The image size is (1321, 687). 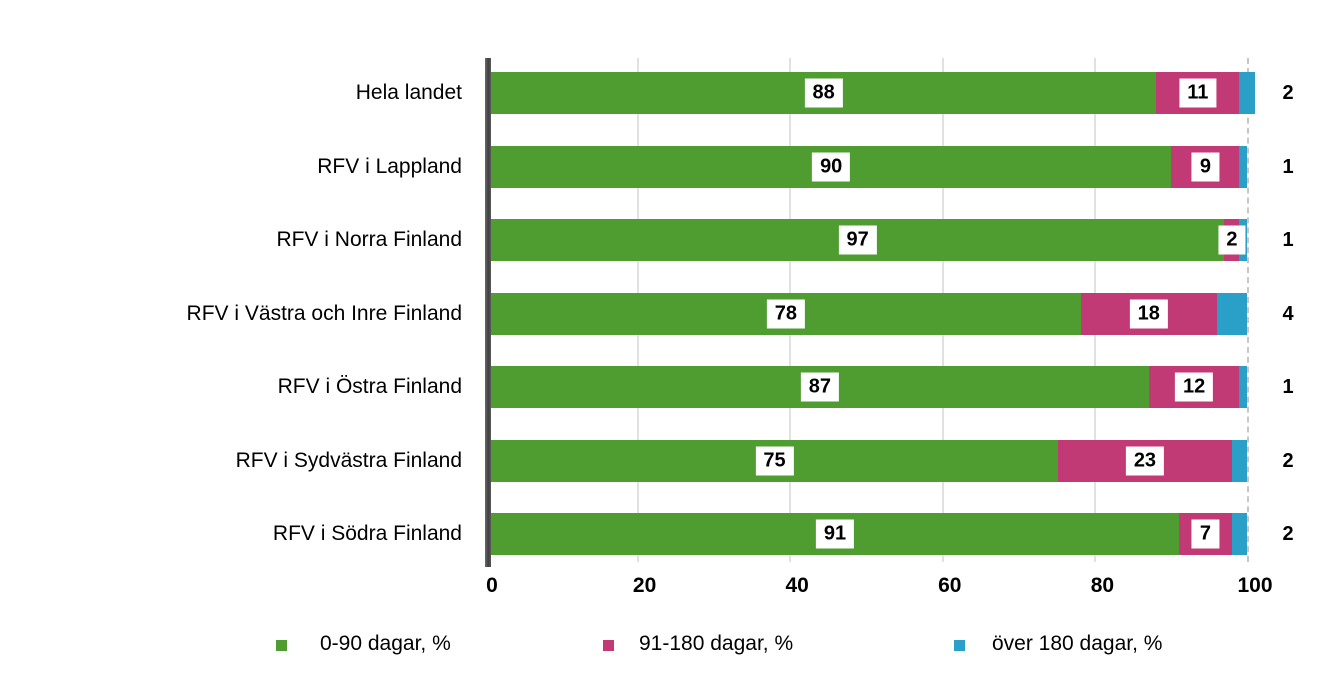 What do you see at coordinates (797, 585) in the screenshot?
I see `x-tick-label: 40` at bounding box center [797, 585].